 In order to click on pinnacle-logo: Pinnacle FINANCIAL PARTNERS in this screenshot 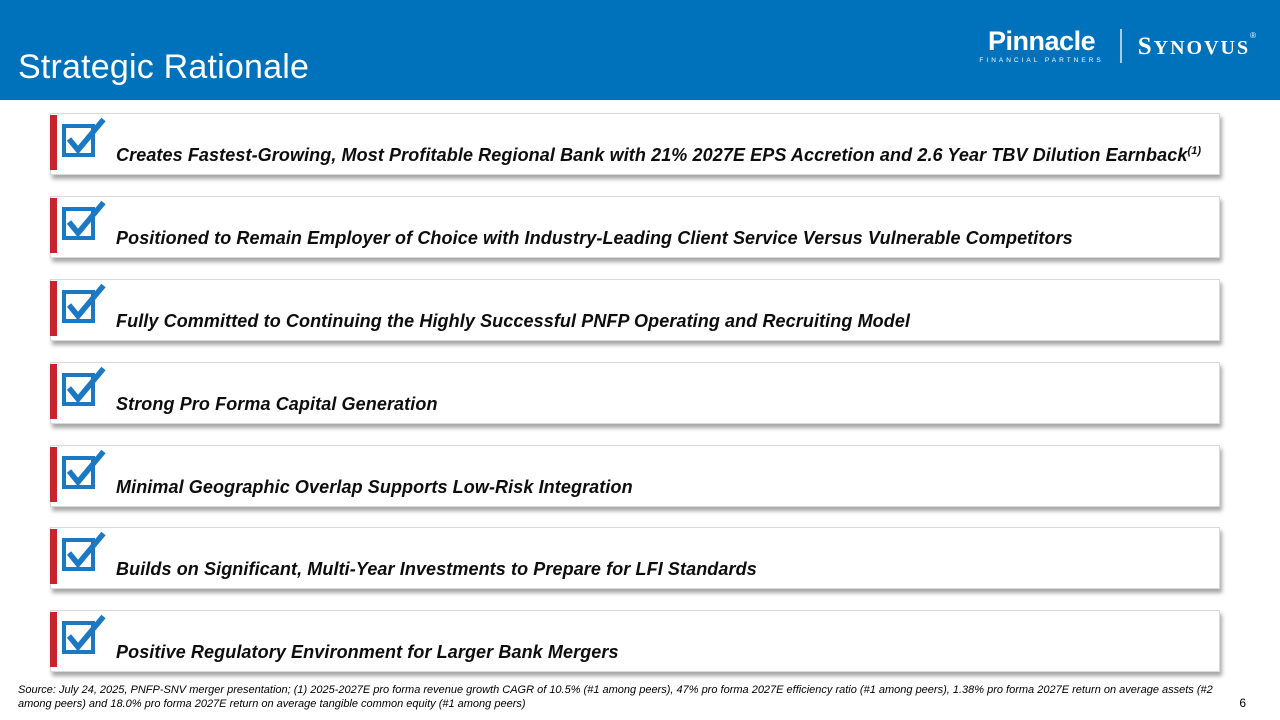, I will do `click(1041, 46)`.